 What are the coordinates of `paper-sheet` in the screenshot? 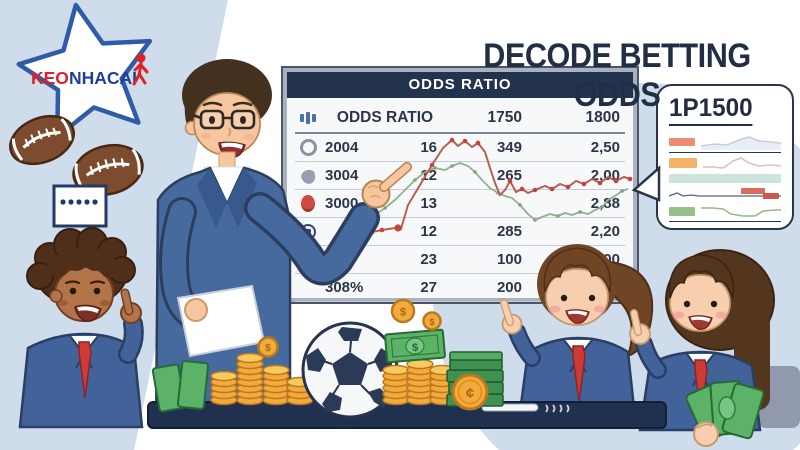 It's located at (221, 321).